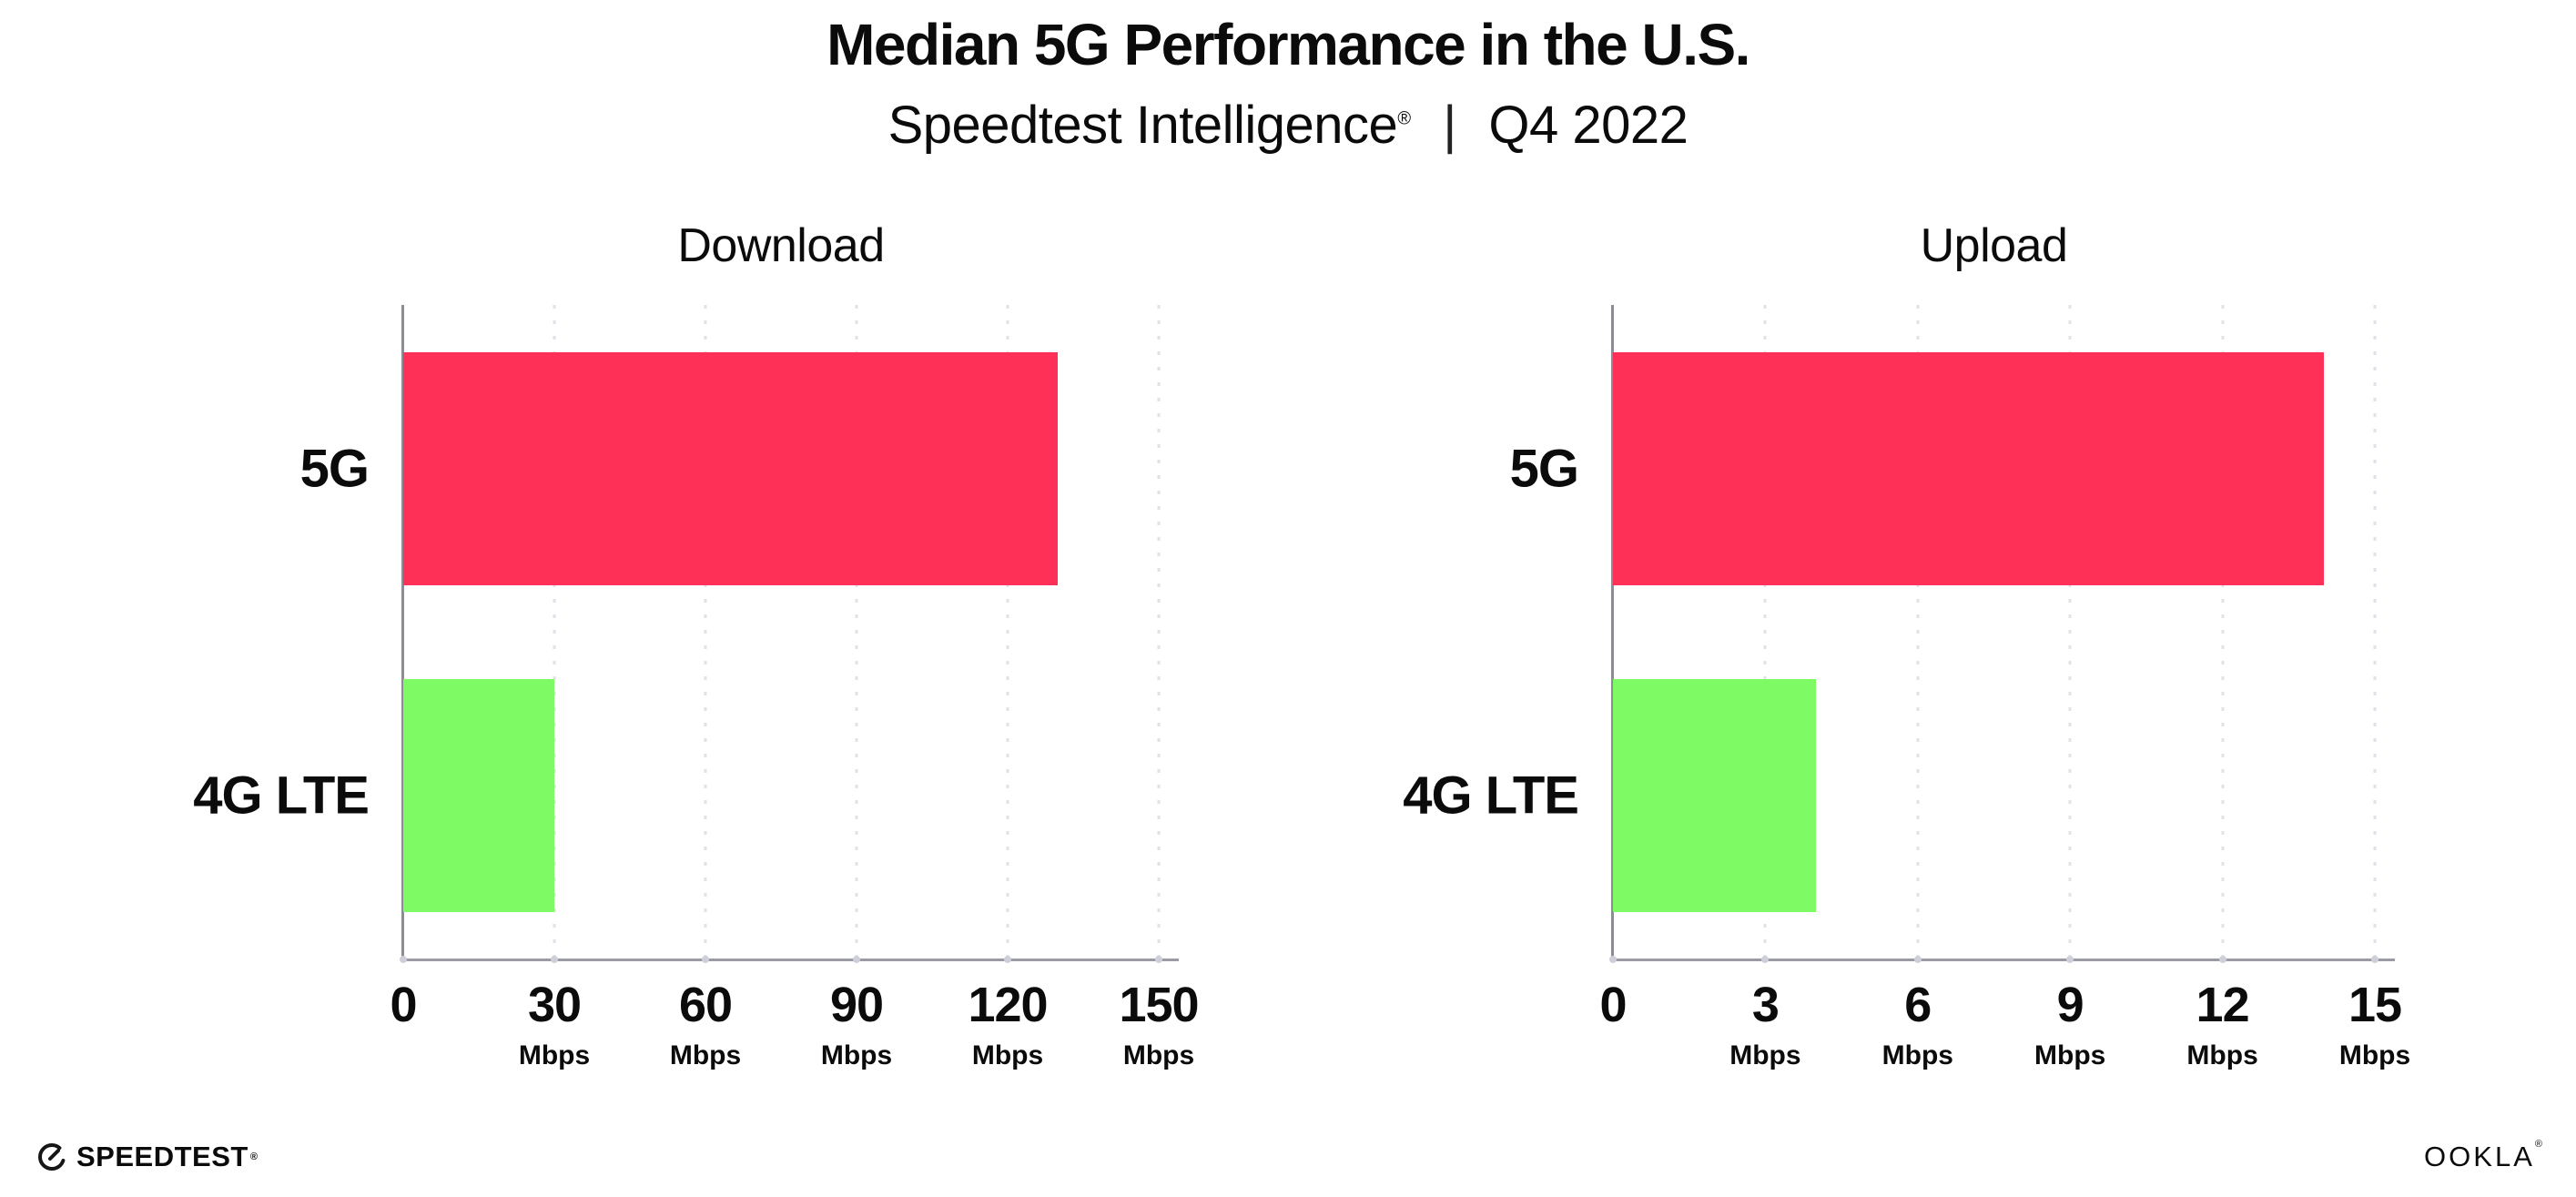  Describe the element at coordinates (1142, 126) in the screenshot. I see `subtitle-brand: Speedtest Intelligence` at that location.